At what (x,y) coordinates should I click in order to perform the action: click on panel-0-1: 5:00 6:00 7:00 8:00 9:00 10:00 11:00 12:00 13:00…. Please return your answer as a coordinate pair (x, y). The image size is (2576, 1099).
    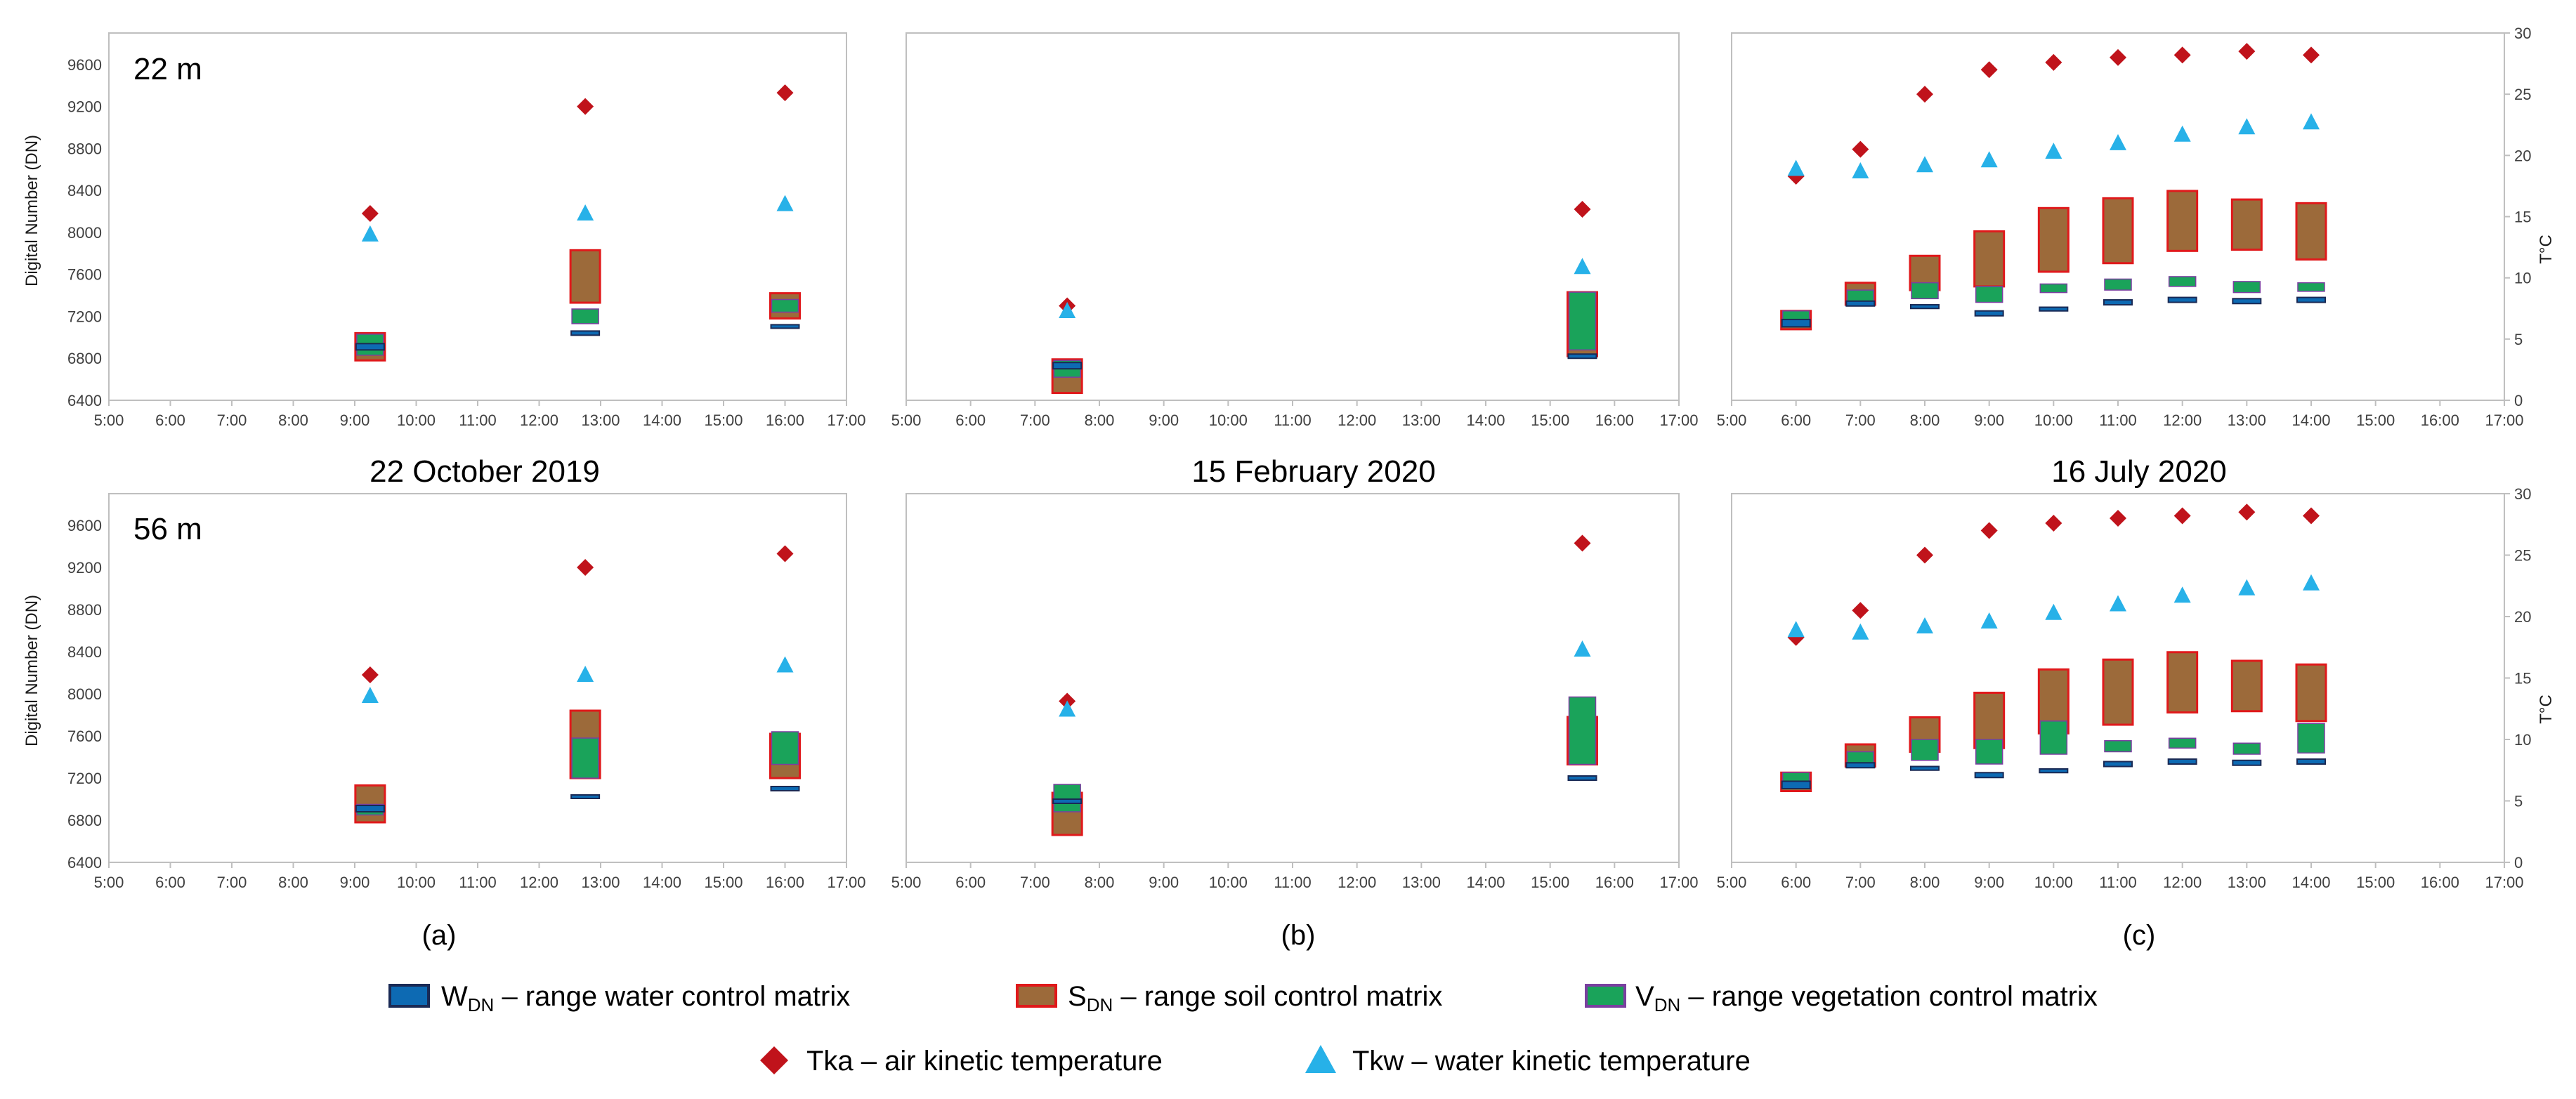
    Looking at the image, I should click on (1295, 230).